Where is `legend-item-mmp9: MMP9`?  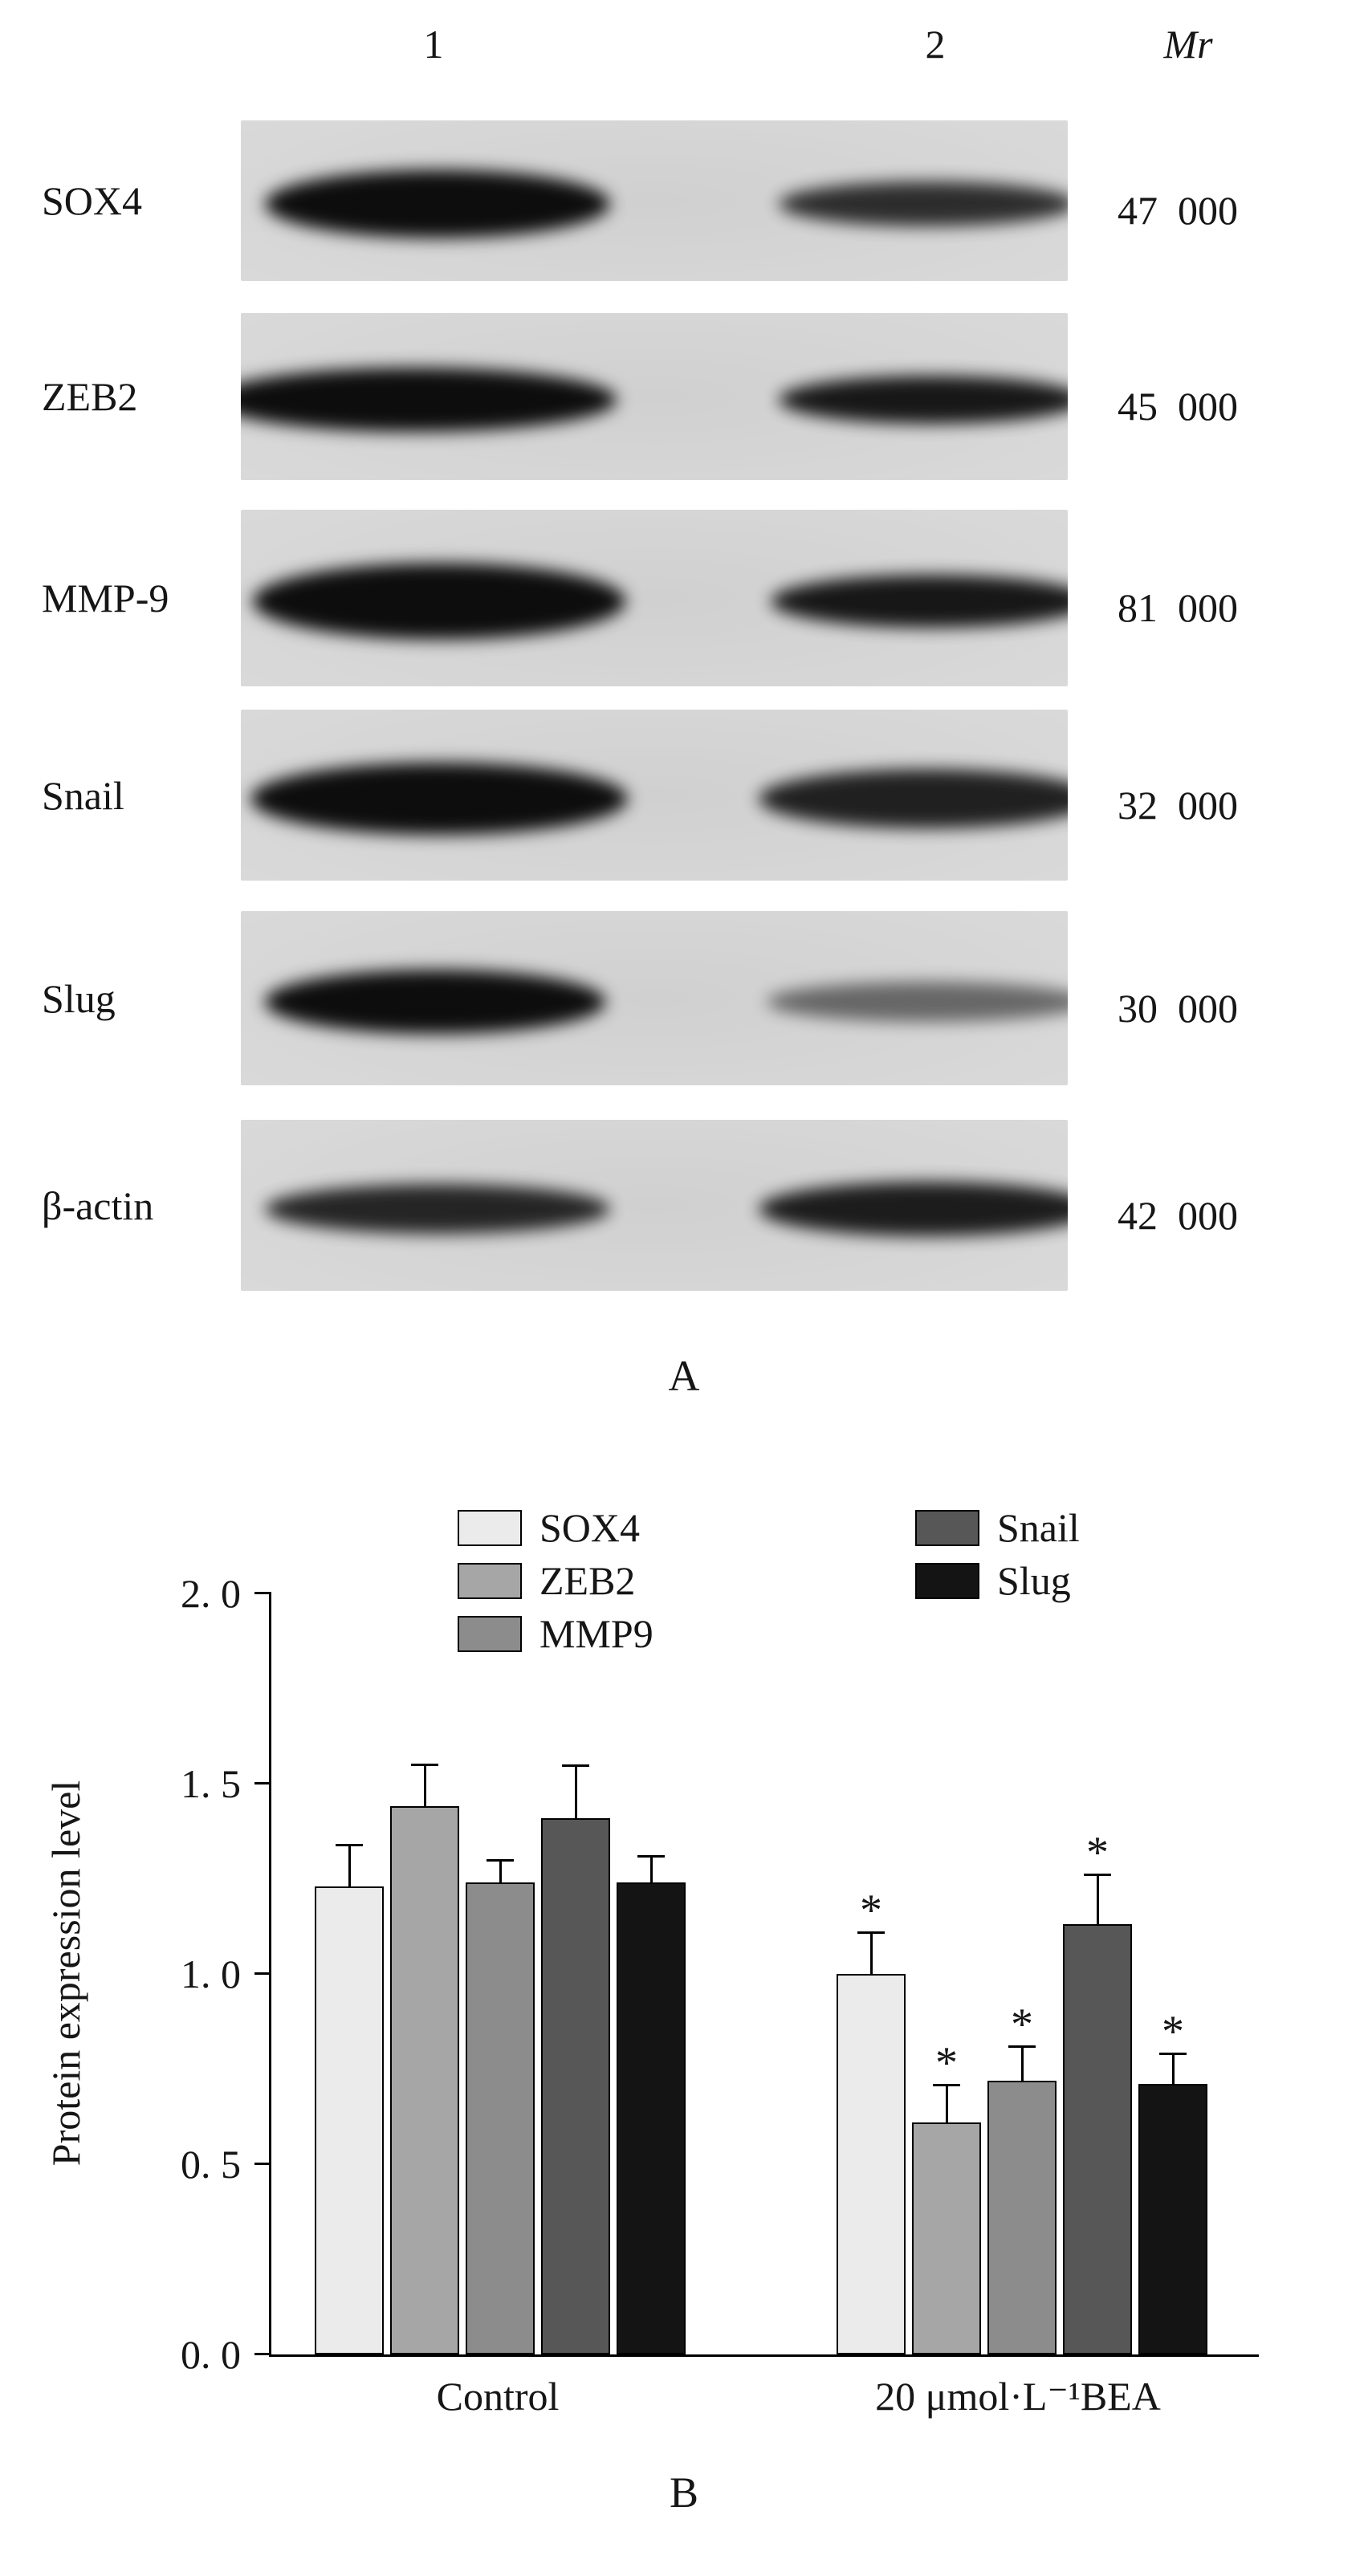
legend-item-mmp9: MMP9 is located at coordinates (556, 1634).